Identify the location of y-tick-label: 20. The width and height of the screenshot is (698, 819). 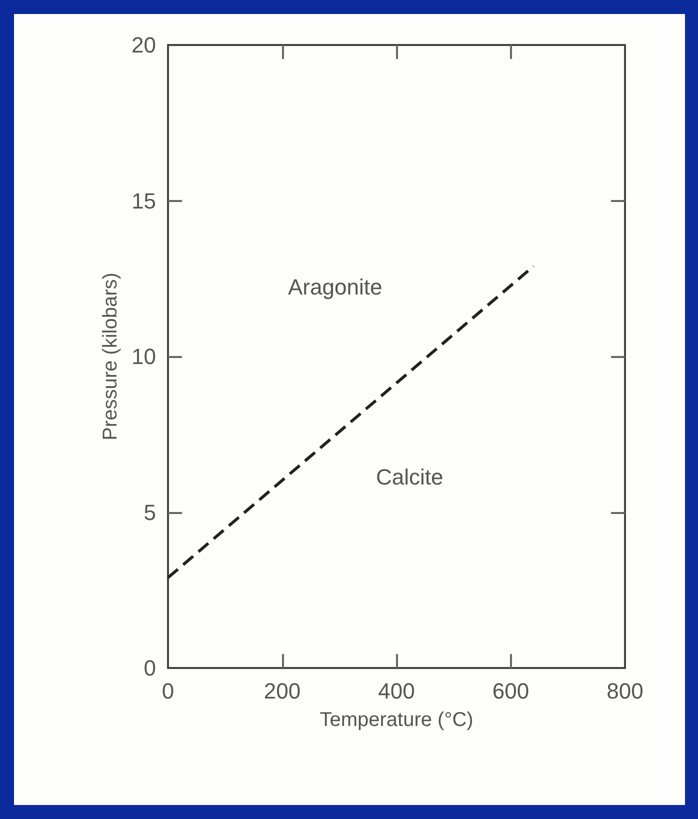
(144, 45).